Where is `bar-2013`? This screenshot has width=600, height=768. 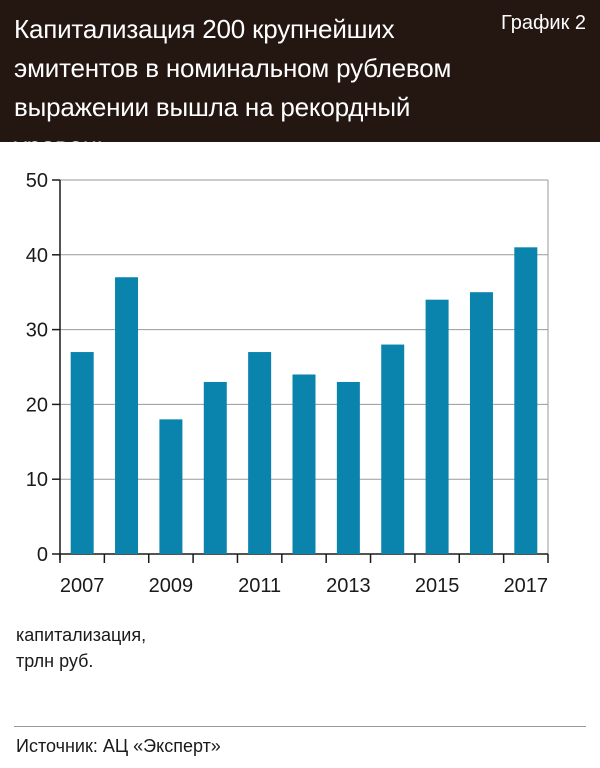 bar-2013 is located at coordinates (348, 467).